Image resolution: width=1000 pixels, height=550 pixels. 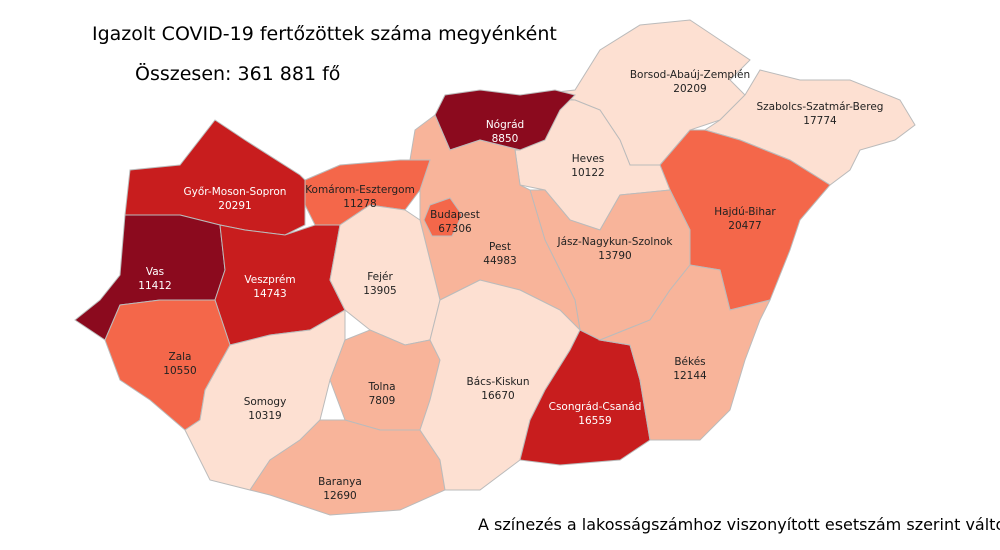 What do you see at coordinates (505, 125) in the screenshot?
I see `county-name: Nógrád` at bounding box center [505, 125].